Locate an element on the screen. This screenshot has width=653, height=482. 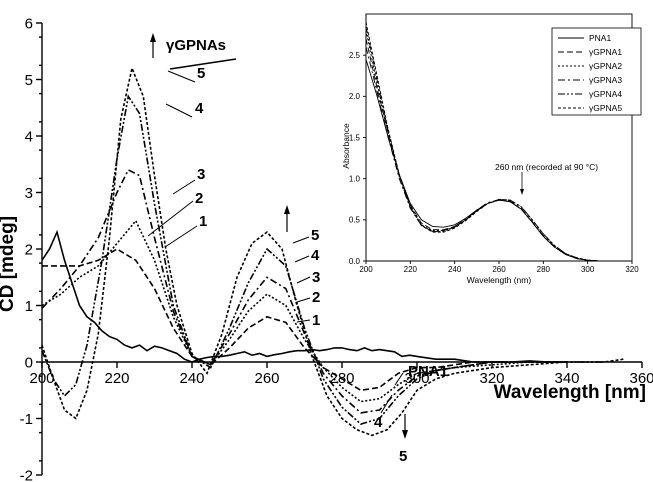
cd-y-tick-label: -2 is located at coordinates (26, 474).